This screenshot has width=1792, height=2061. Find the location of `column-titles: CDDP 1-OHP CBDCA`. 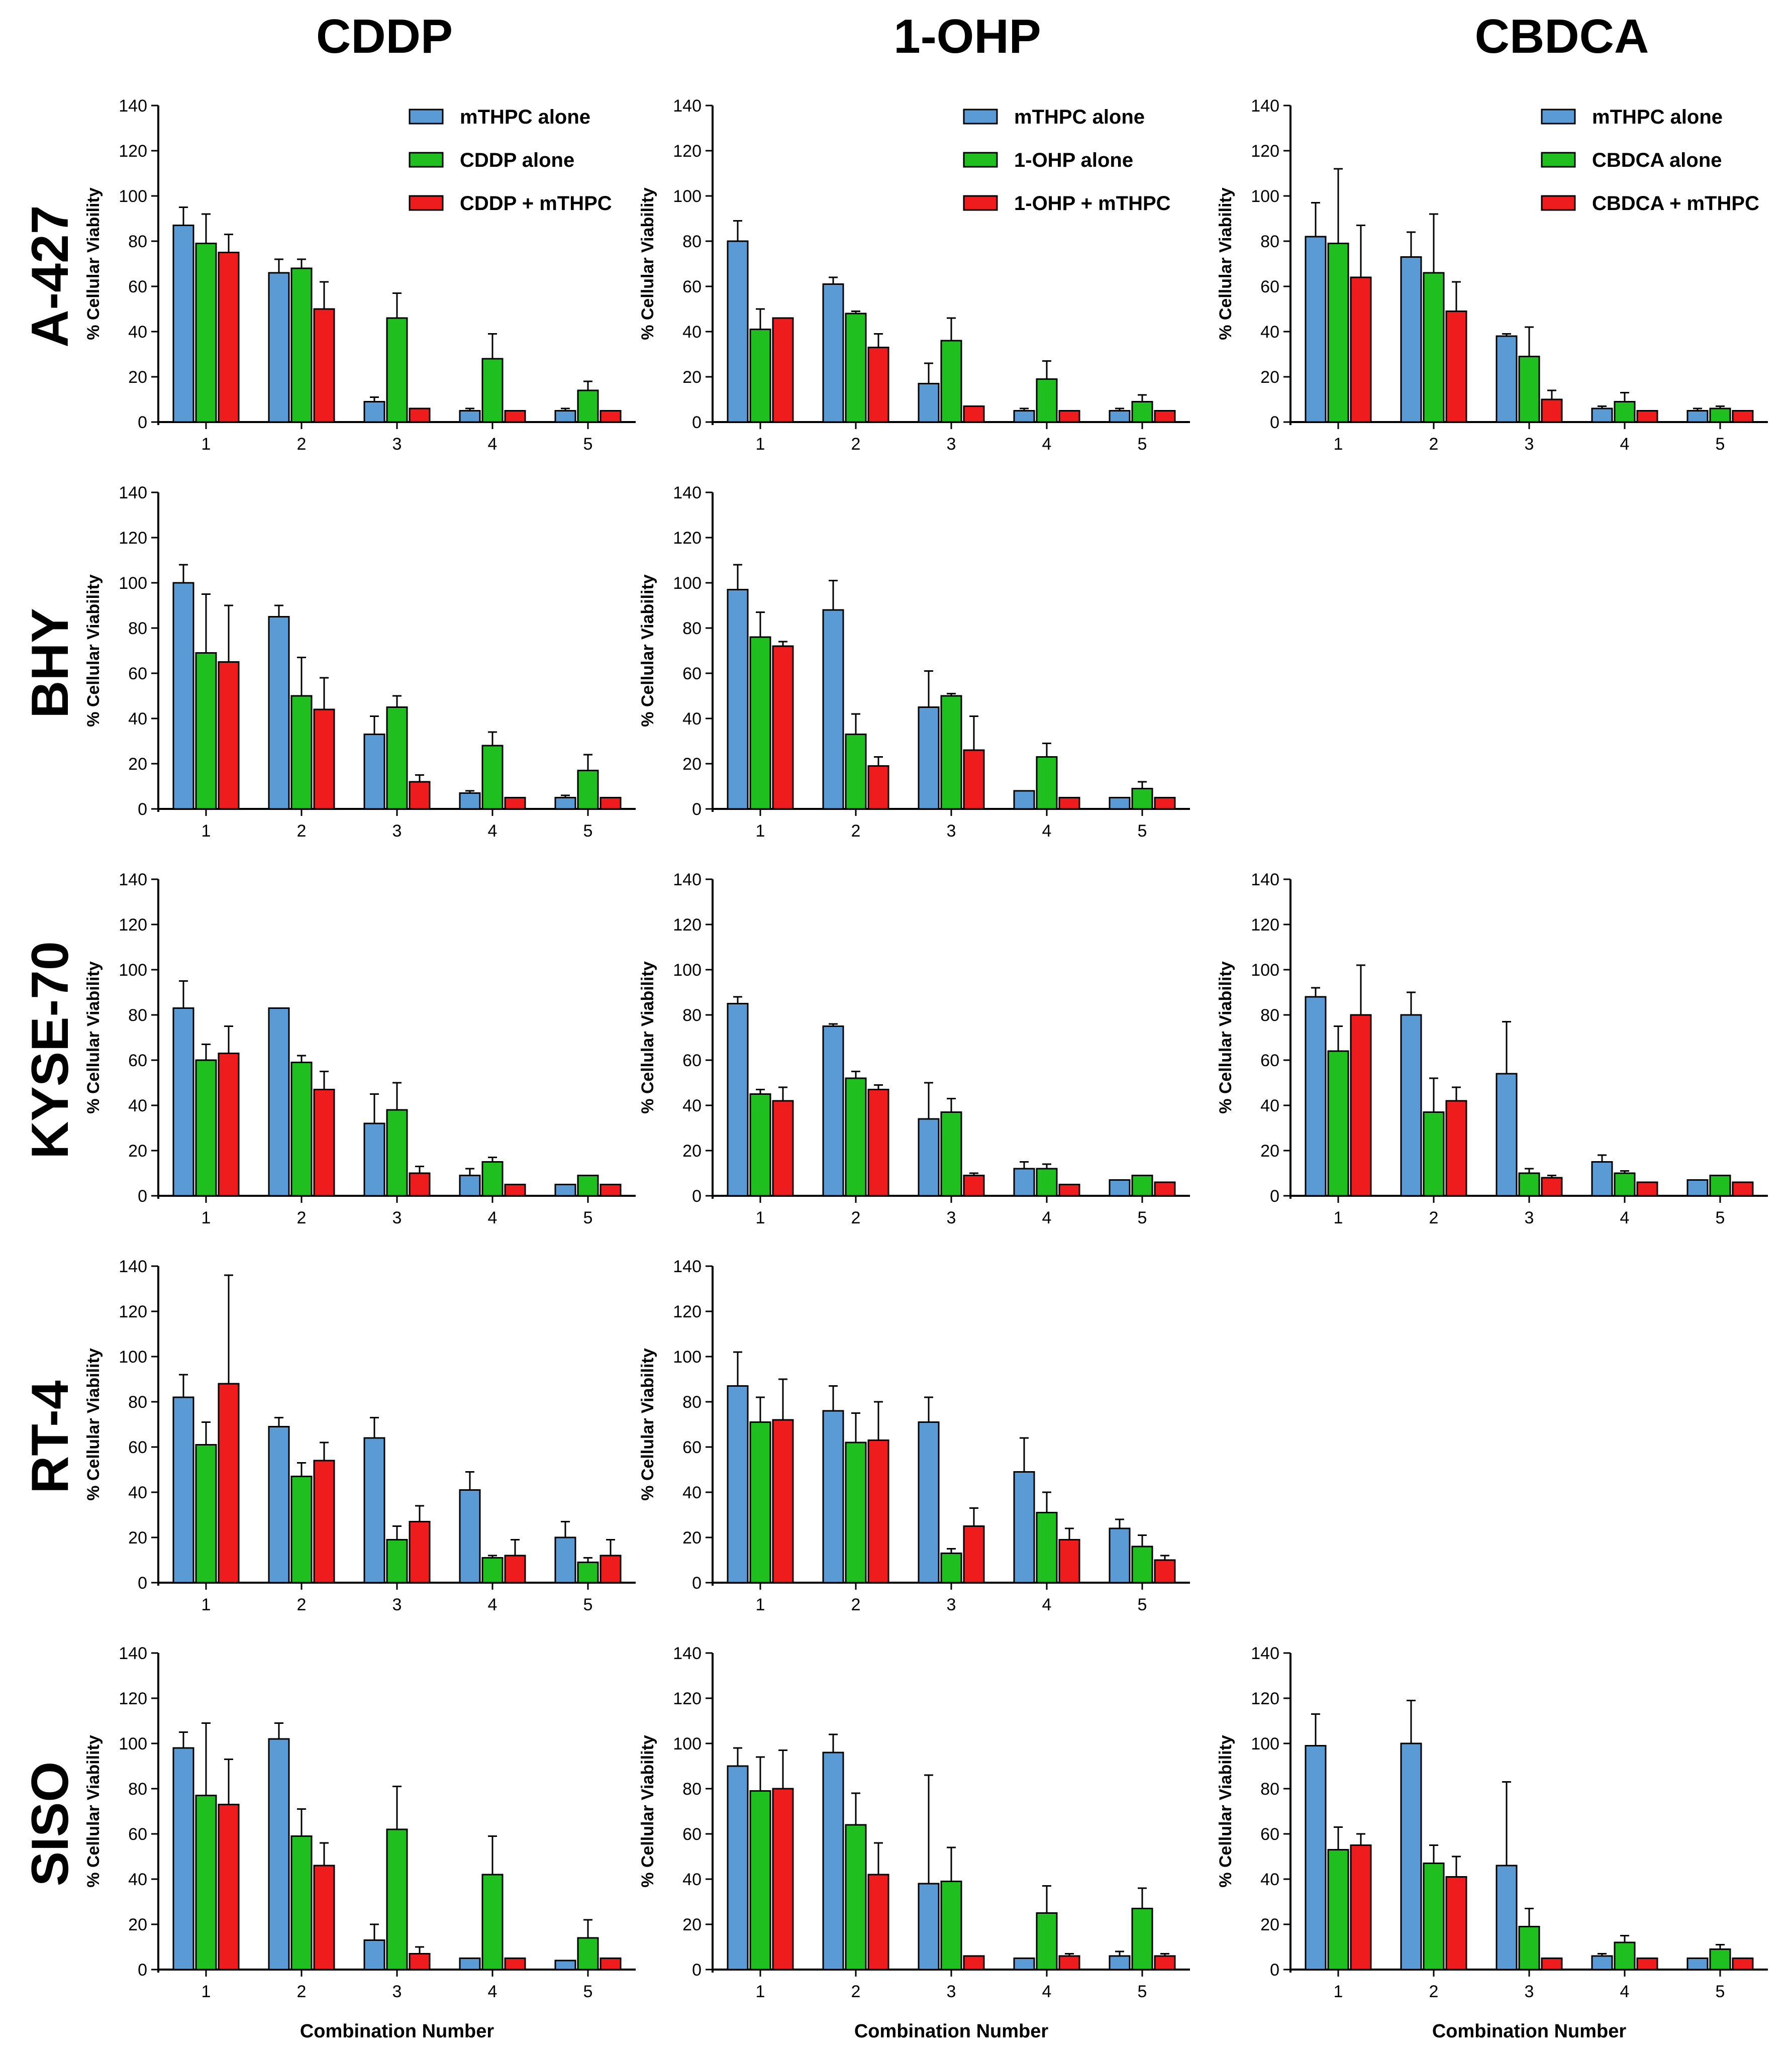

column-titles: CDDP 1-OHP CBDCA is located at coordinates (982, 36).